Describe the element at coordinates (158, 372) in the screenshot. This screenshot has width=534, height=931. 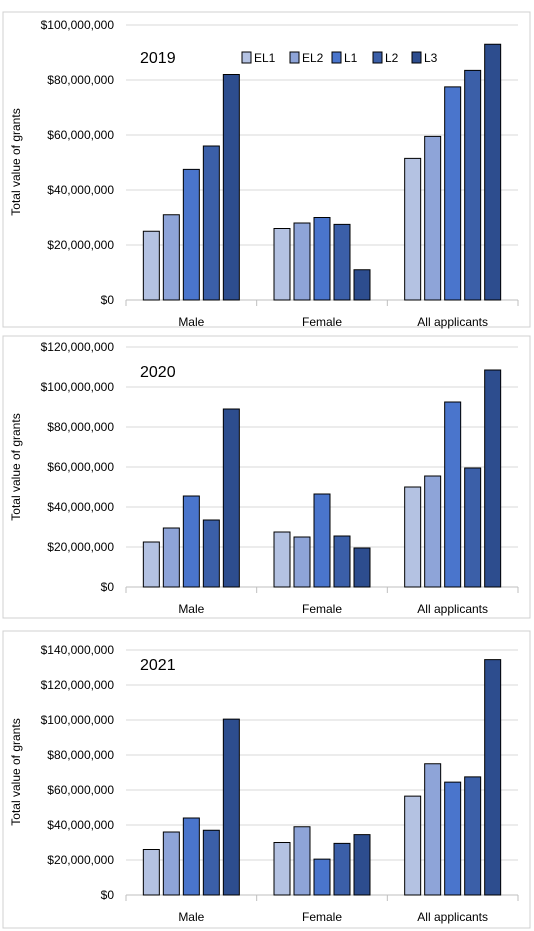
I see `chart-title: 2020` at that location.